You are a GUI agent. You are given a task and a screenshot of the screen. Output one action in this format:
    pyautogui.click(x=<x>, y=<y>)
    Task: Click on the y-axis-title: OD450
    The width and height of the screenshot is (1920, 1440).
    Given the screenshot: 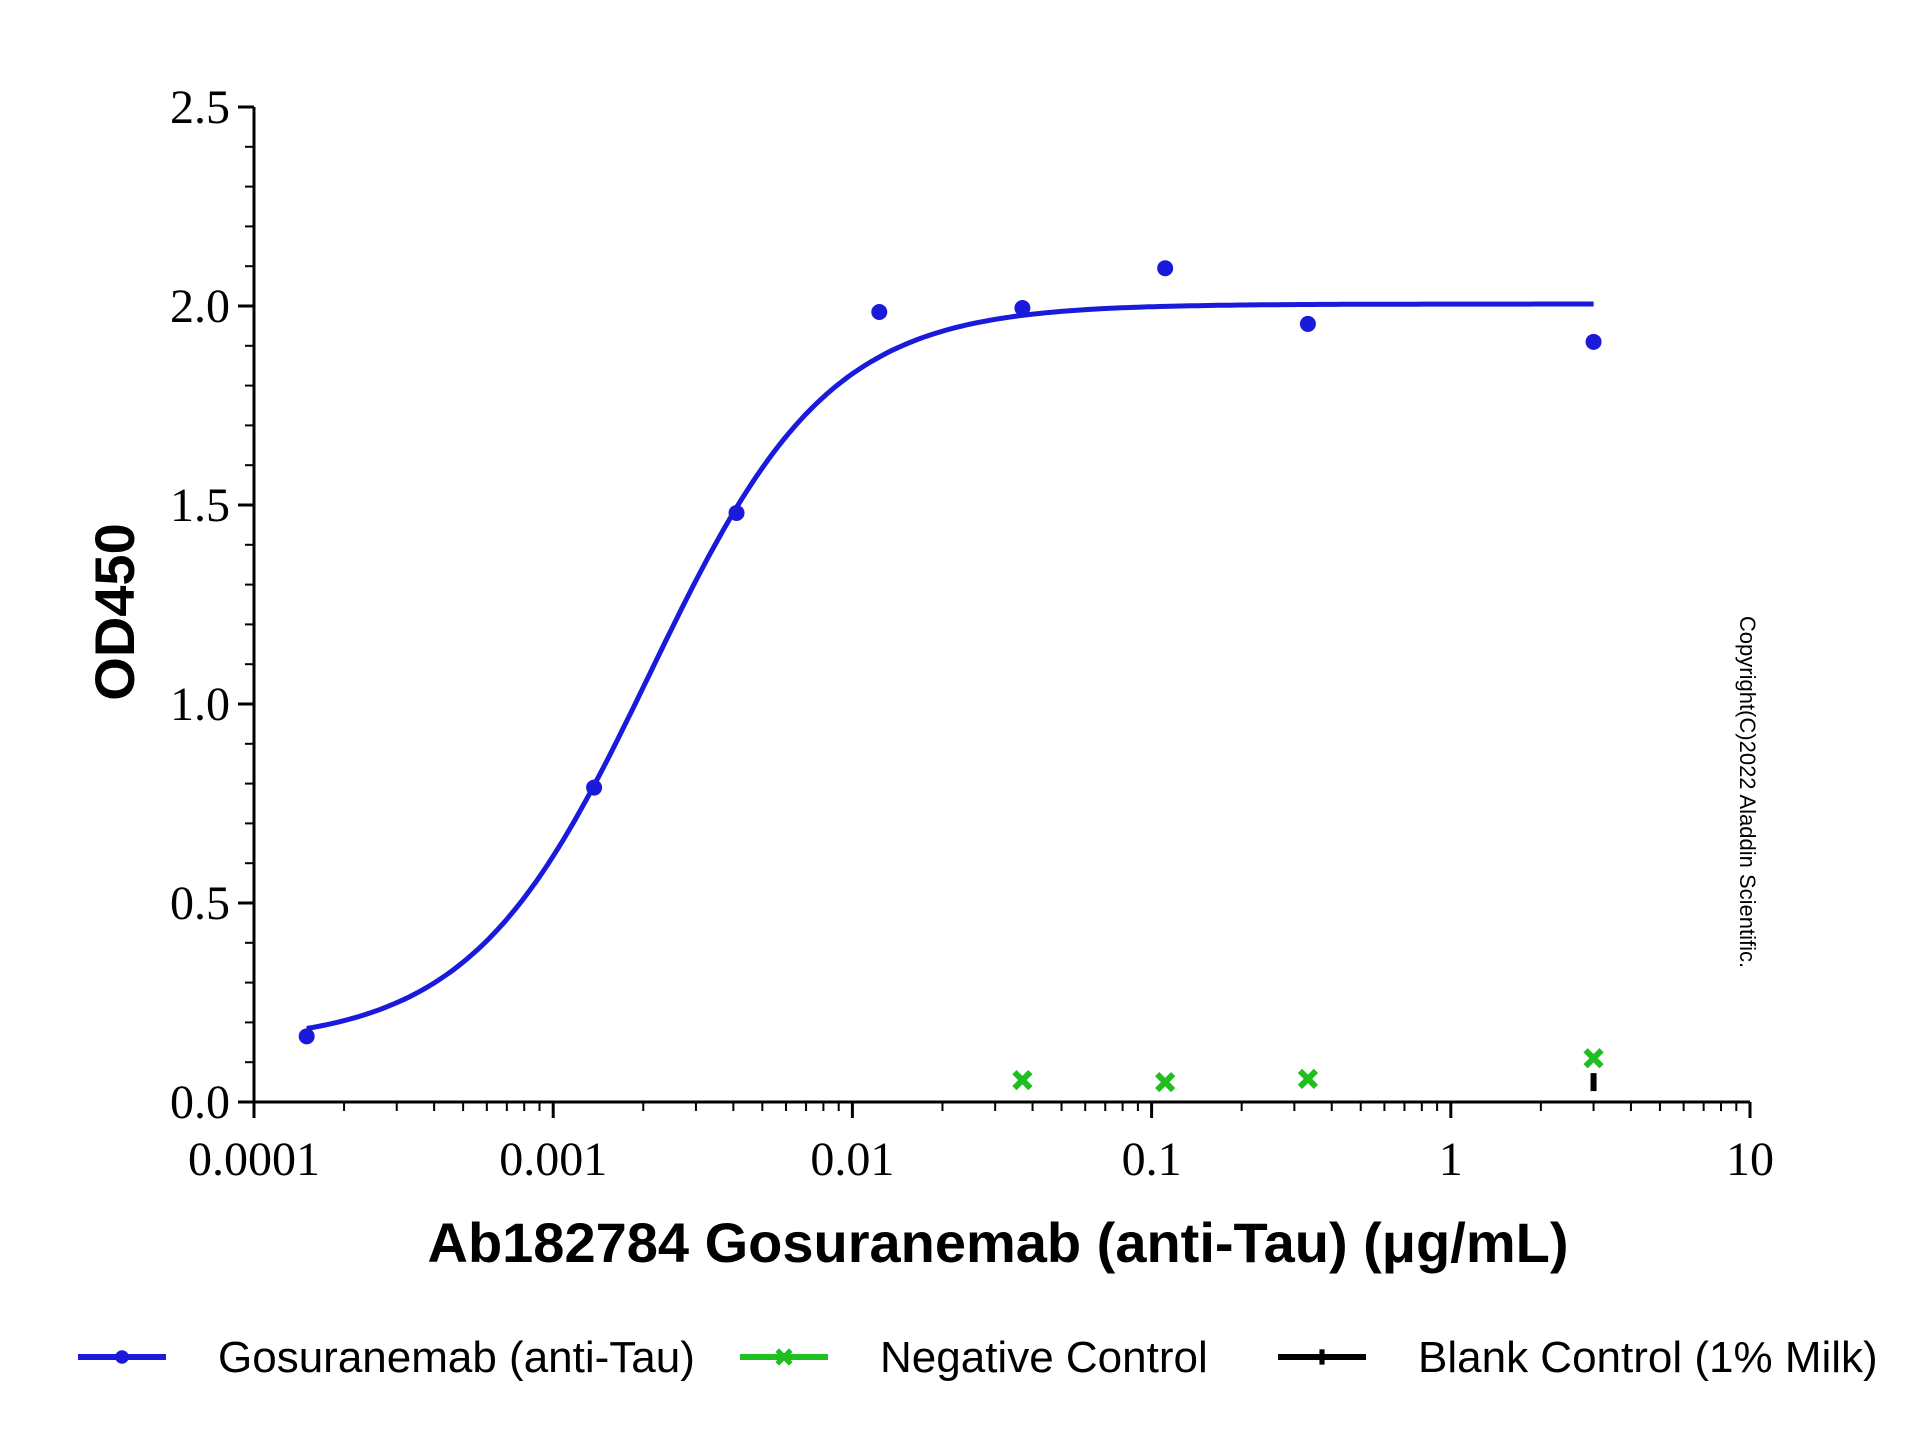 What is the action you would take?
    pyautogui.click(x=114, y=611)
    